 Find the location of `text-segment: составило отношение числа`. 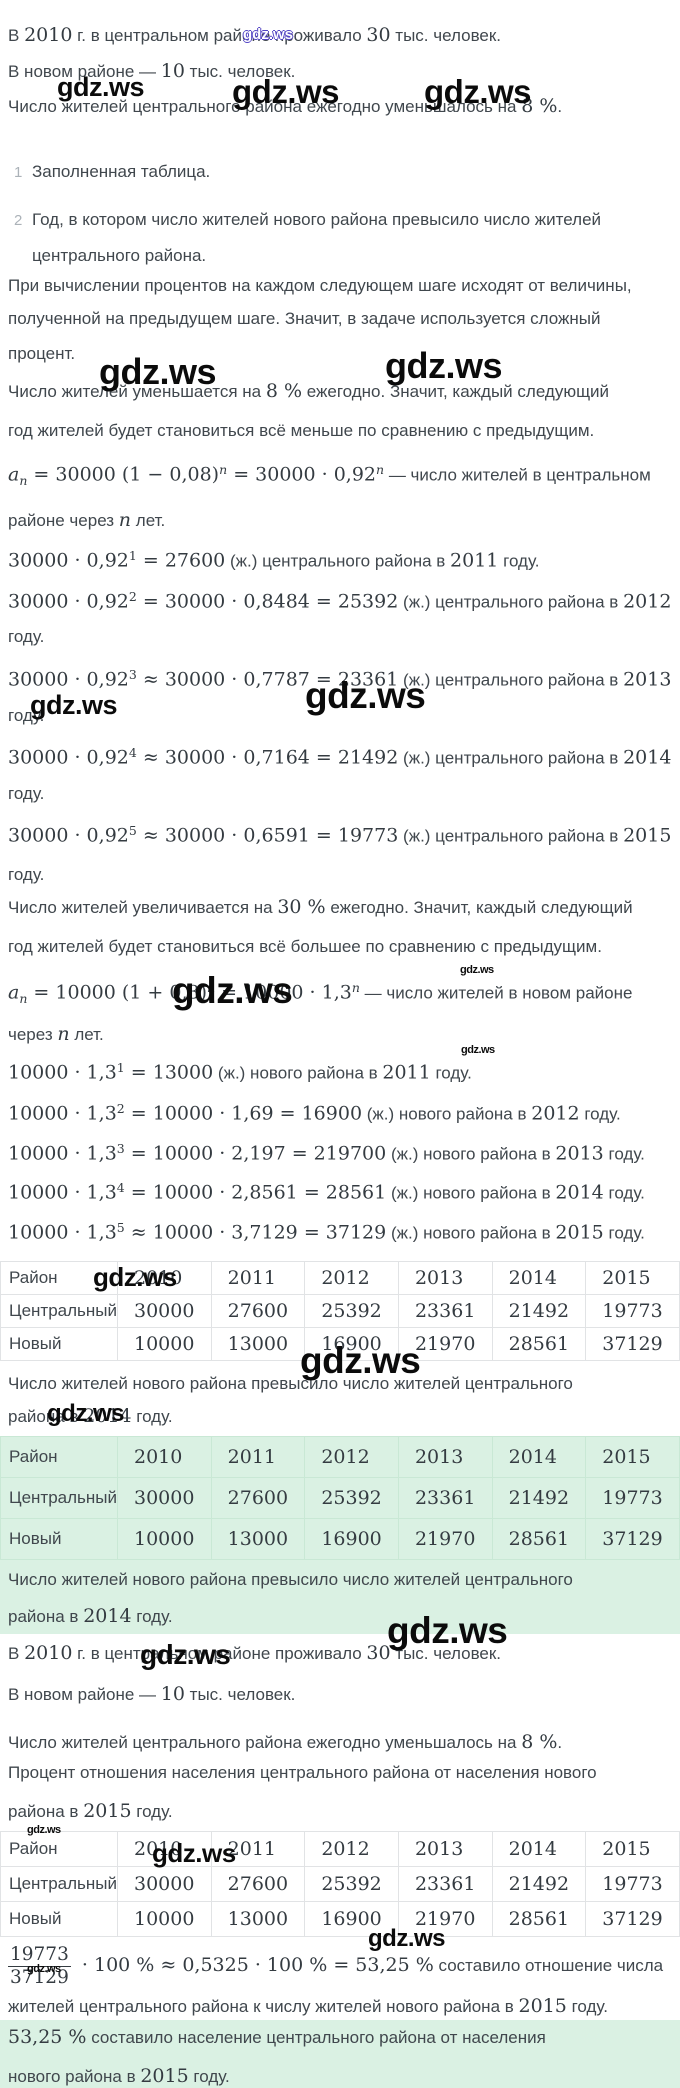

text-segment: составило отношение числа is located at coordinates (548, 1965).